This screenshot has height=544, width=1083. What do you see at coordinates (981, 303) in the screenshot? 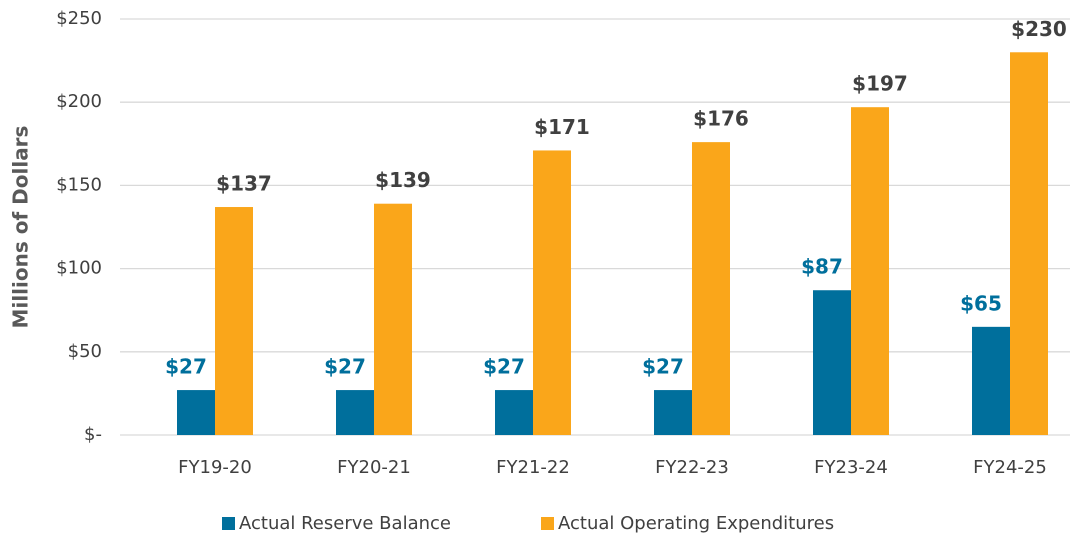
I see `data-label: $65` at bounding box center [981, 303].